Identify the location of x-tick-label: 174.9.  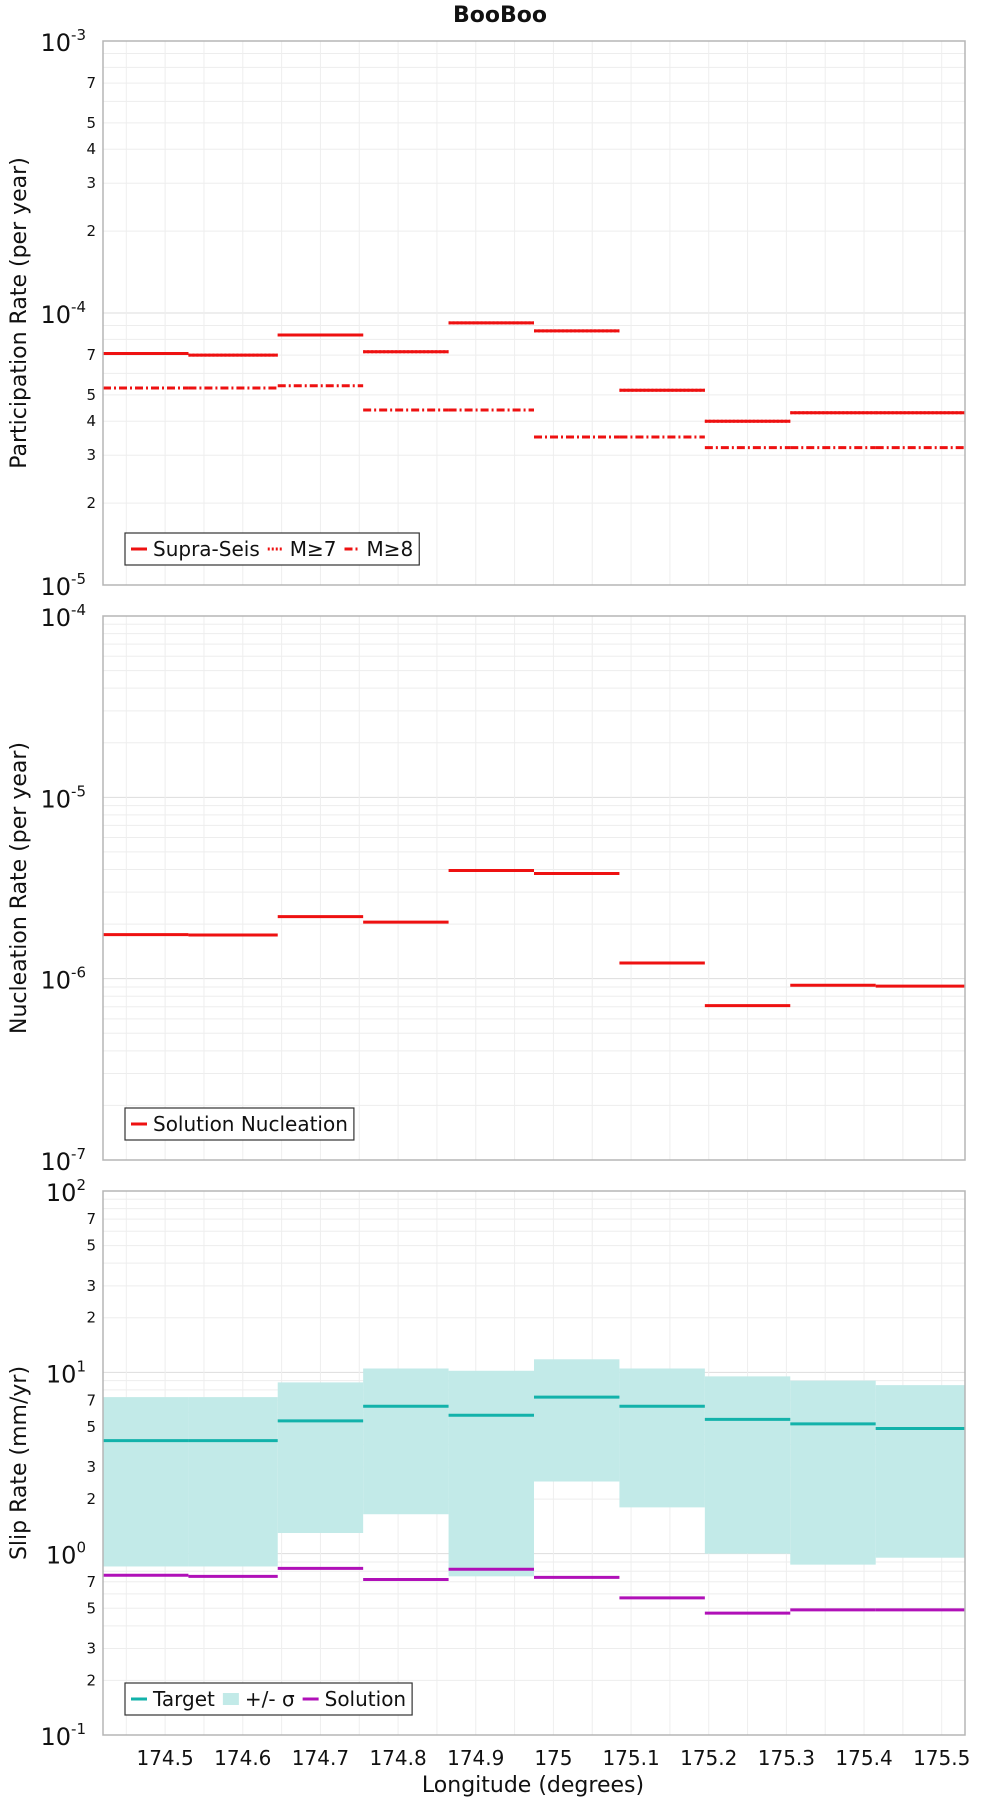
(475, 1758).